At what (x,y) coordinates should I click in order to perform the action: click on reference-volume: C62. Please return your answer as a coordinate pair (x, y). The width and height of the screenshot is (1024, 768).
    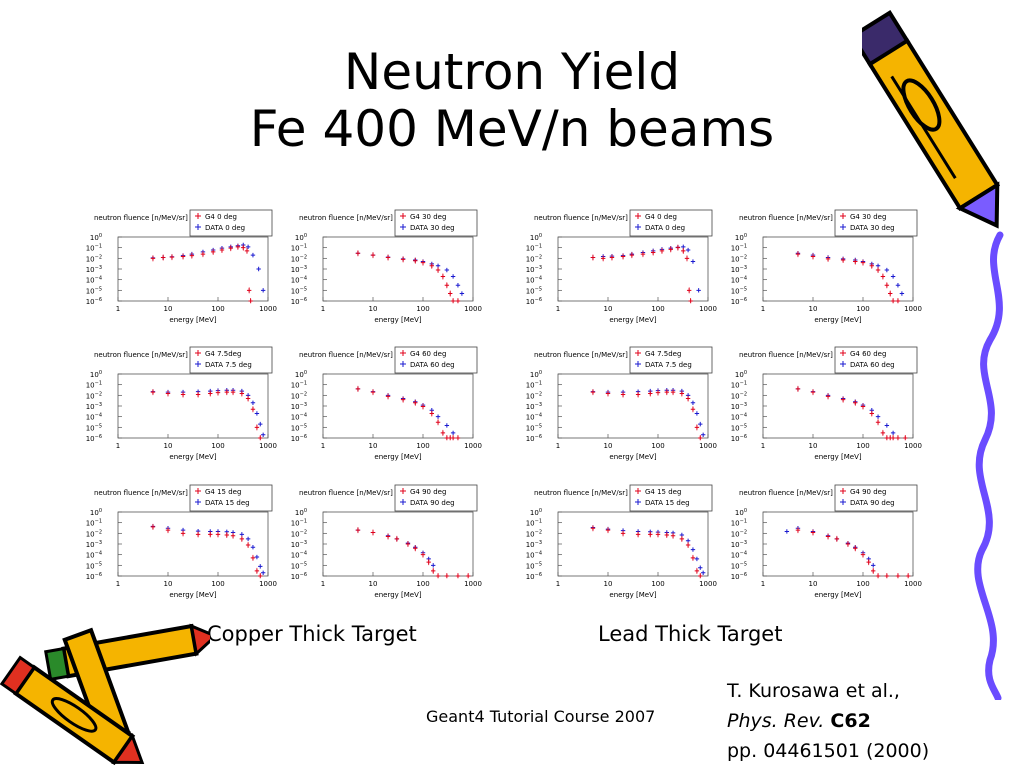
    Looking at the image, I should click on (850, 721).